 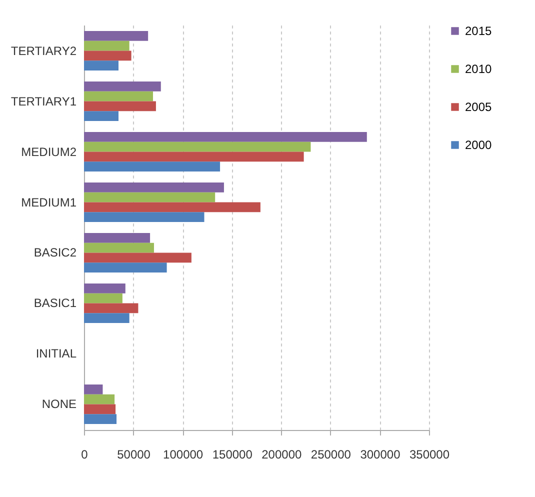 What do you see at coordinates (49, 202) in the screenshot?
I see `y-tick-label: MEDIUM1` at bounding box center [49, 202].